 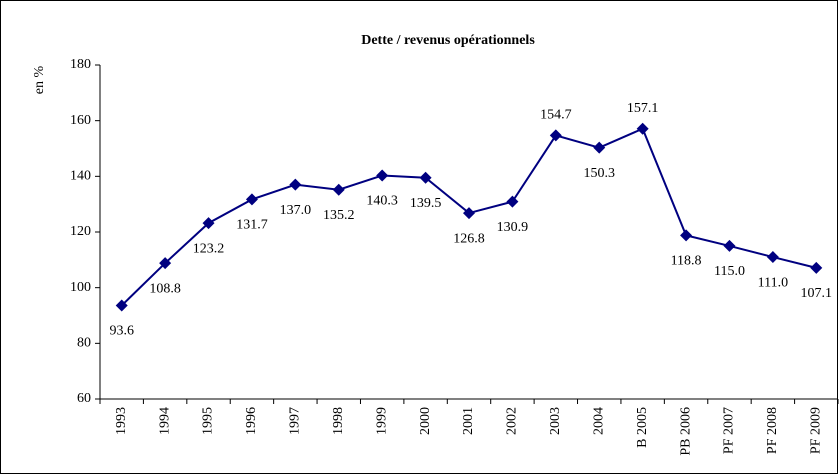 I want to click on y-axis-label: en %, so click(x=39, y=79).